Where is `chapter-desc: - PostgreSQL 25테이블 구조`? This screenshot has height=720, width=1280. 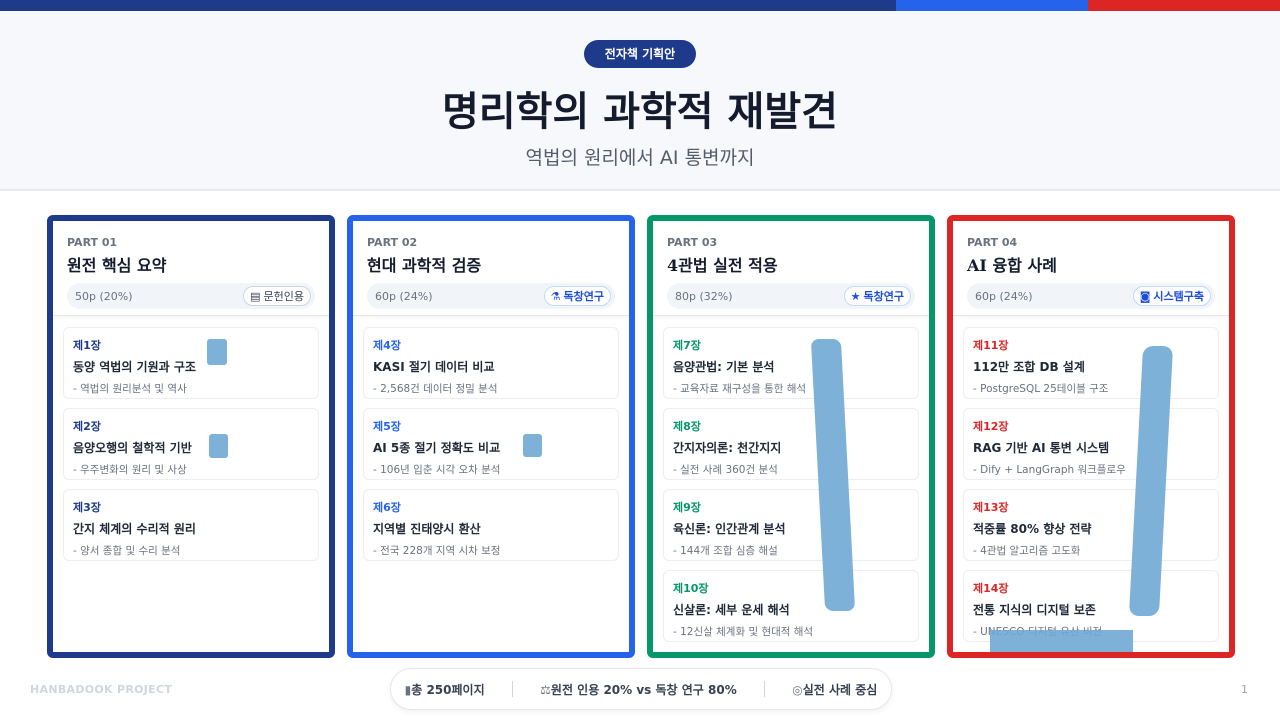 chapter-desc: - PostgreSQL 25테이블 구조 is located at coordinates (1041, 389).